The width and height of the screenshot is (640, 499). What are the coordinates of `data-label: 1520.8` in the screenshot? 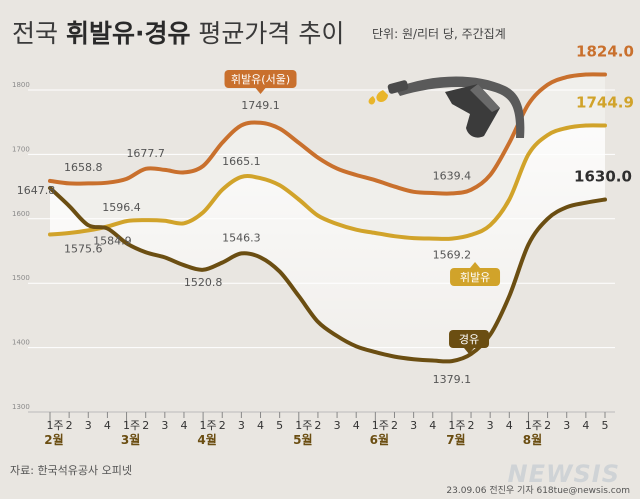 It's located at (203, 282).